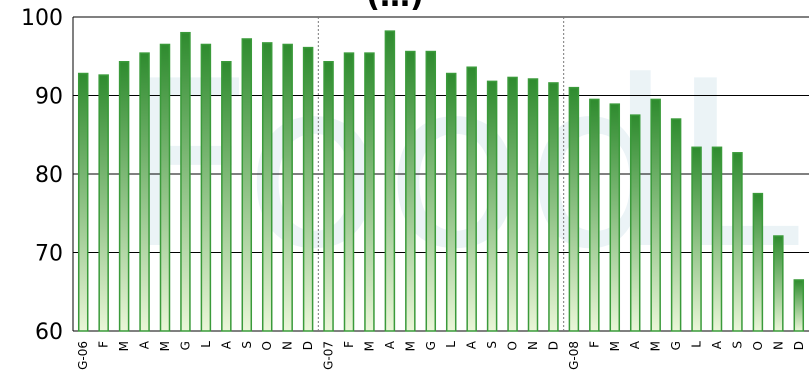  What do you see at coordinates (329, 355) in the screenshot?
I see `x-tick-label: G-07` at bounding box center [329, 355].